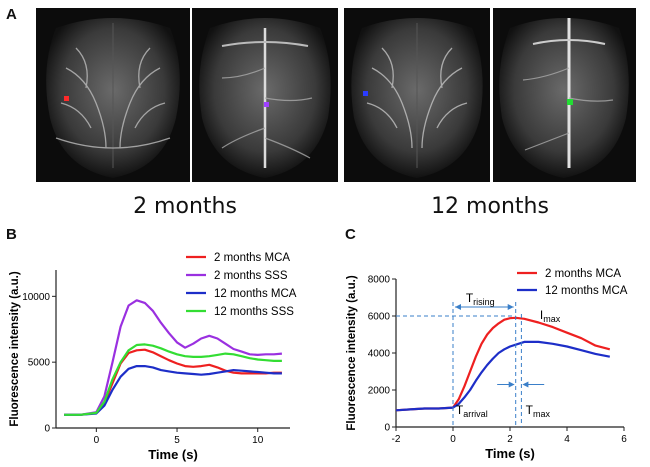 The image size is (650, 467). What do you see at coordinates (550, 316) in the screenshot?
I see `i-max-label: Imax` at bounding box center [550, 316].